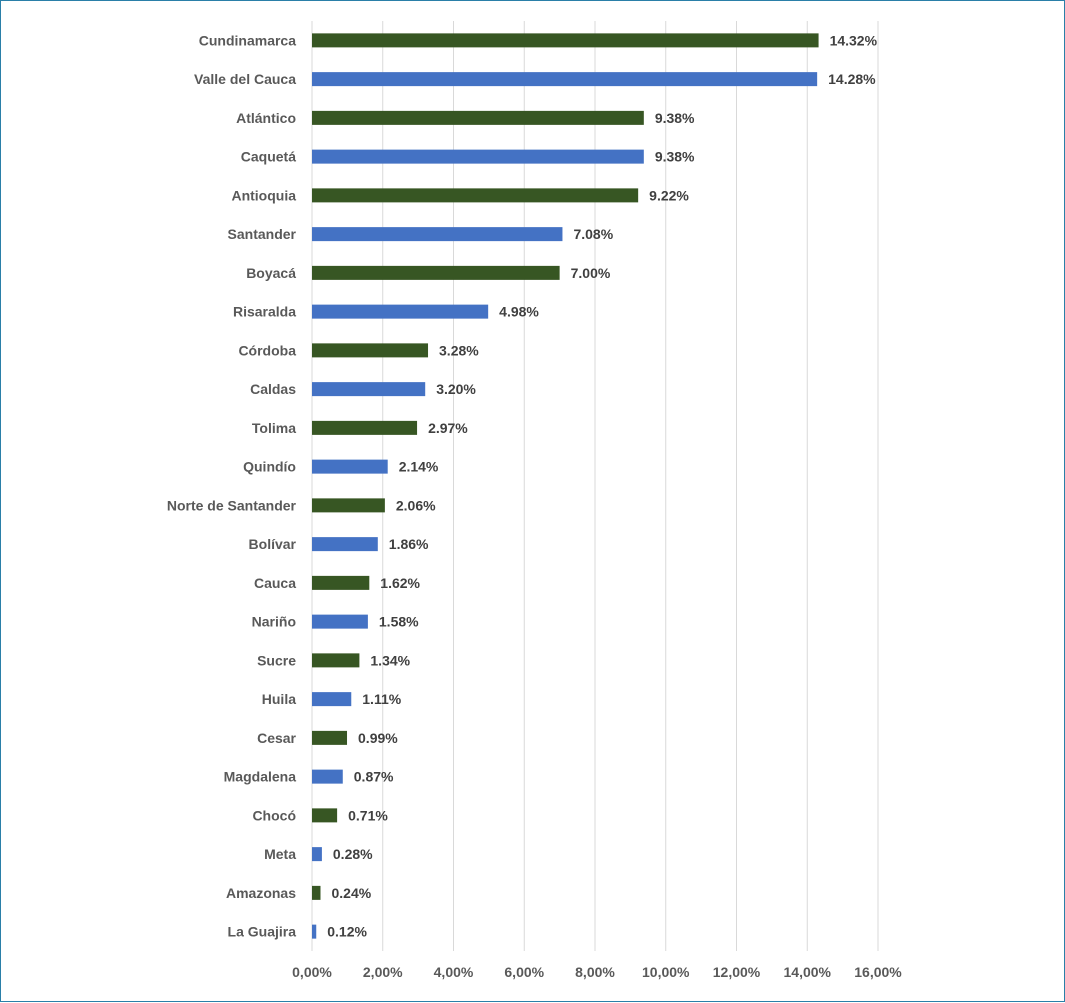  I want to click on category-label: Chocó, so click(274, 815).